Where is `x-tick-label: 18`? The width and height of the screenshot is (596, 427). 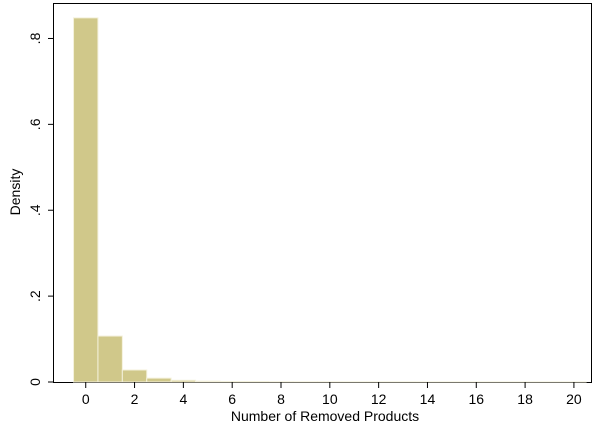 x-tick-label: 18 is located at coordinates (525, 399).